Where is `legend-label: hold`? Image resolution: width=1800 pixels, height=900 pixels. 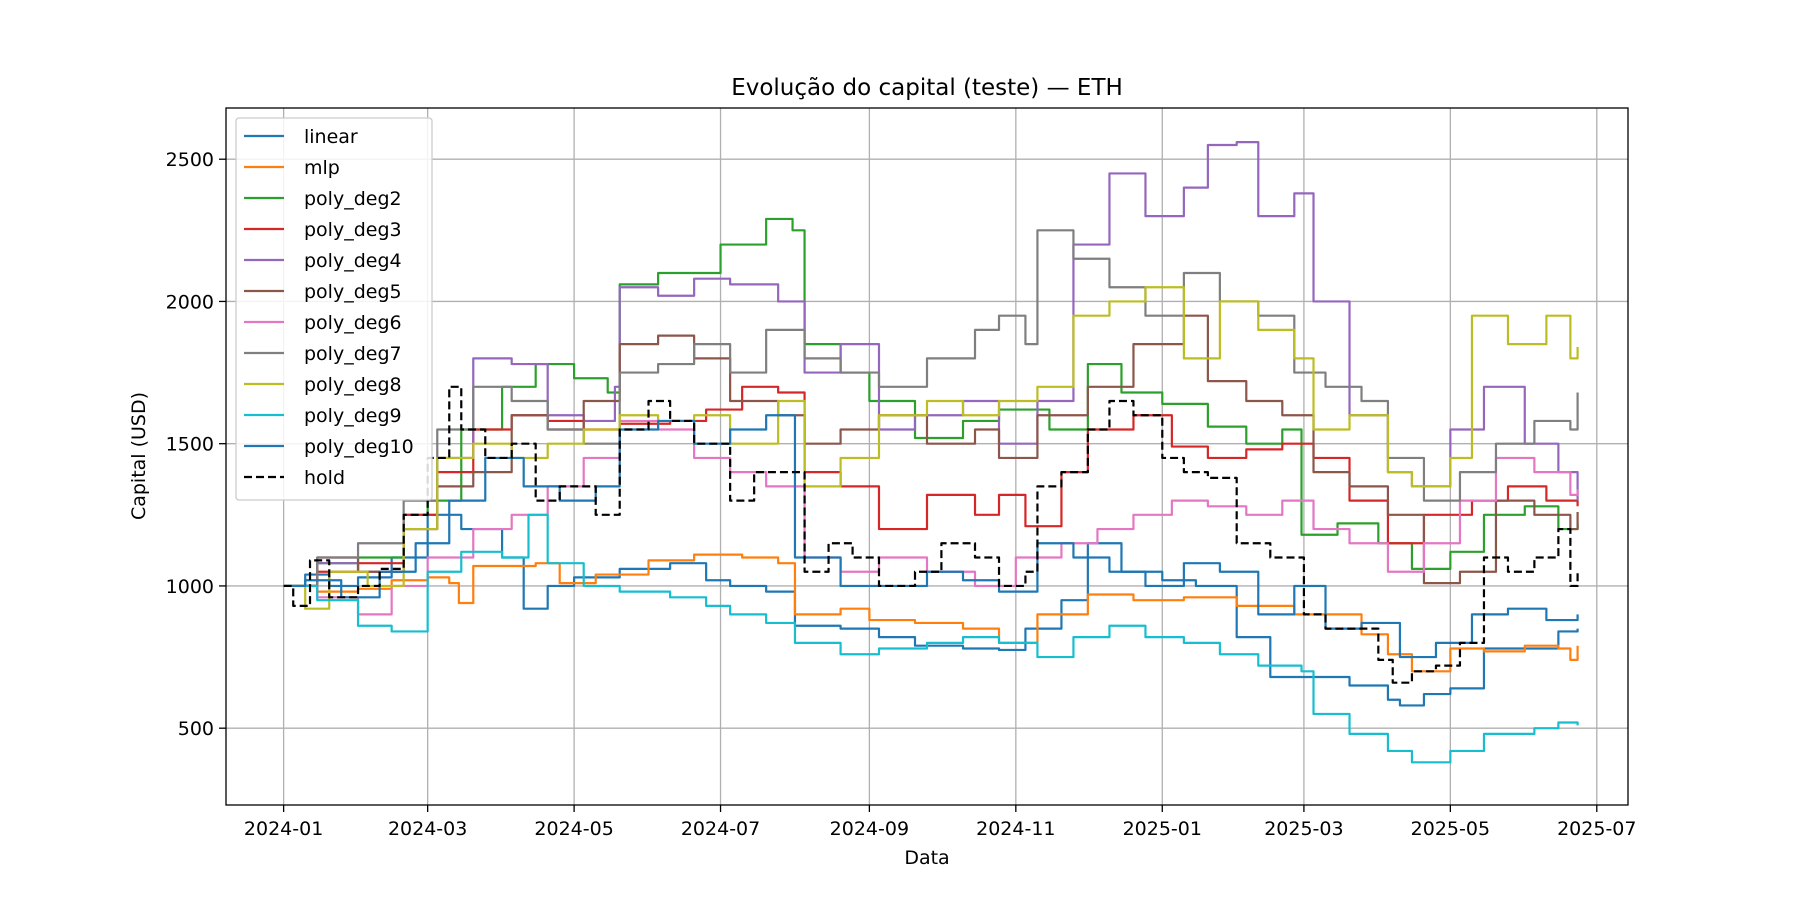
legend-label: hold is located at coordinates (324, 478).